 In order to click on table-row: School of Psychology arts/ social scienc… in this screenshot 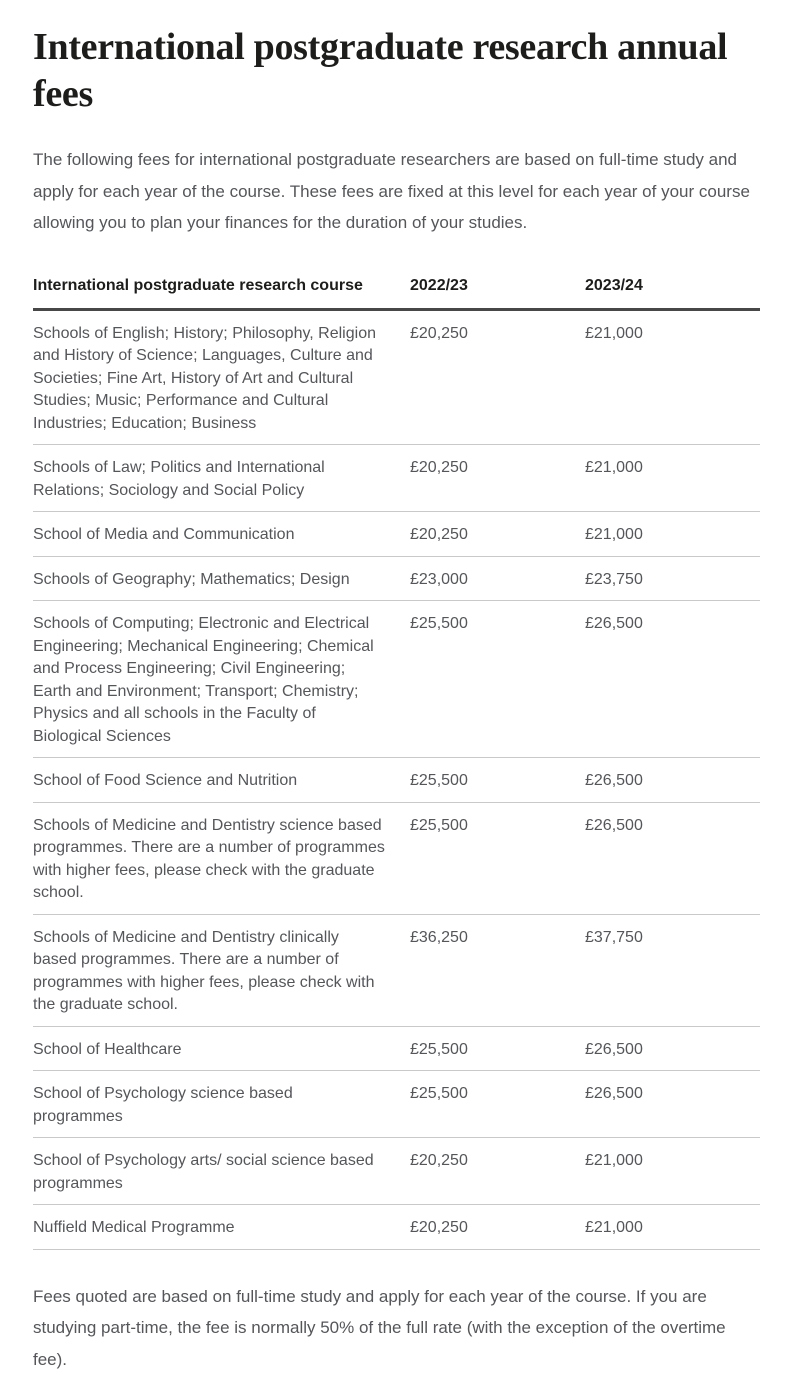, I will do `click(396, 1171)`.